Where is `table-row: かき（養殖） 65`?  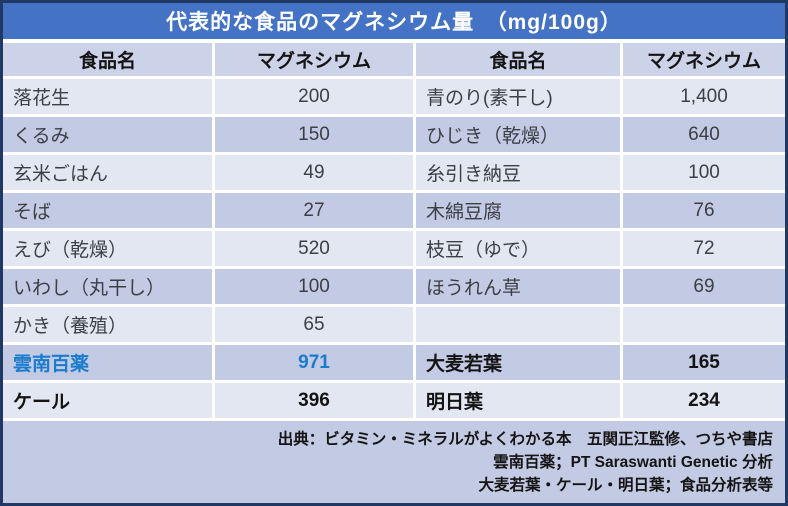
table-row: かき（養殖） 65 is located at coordinates (394, 324).